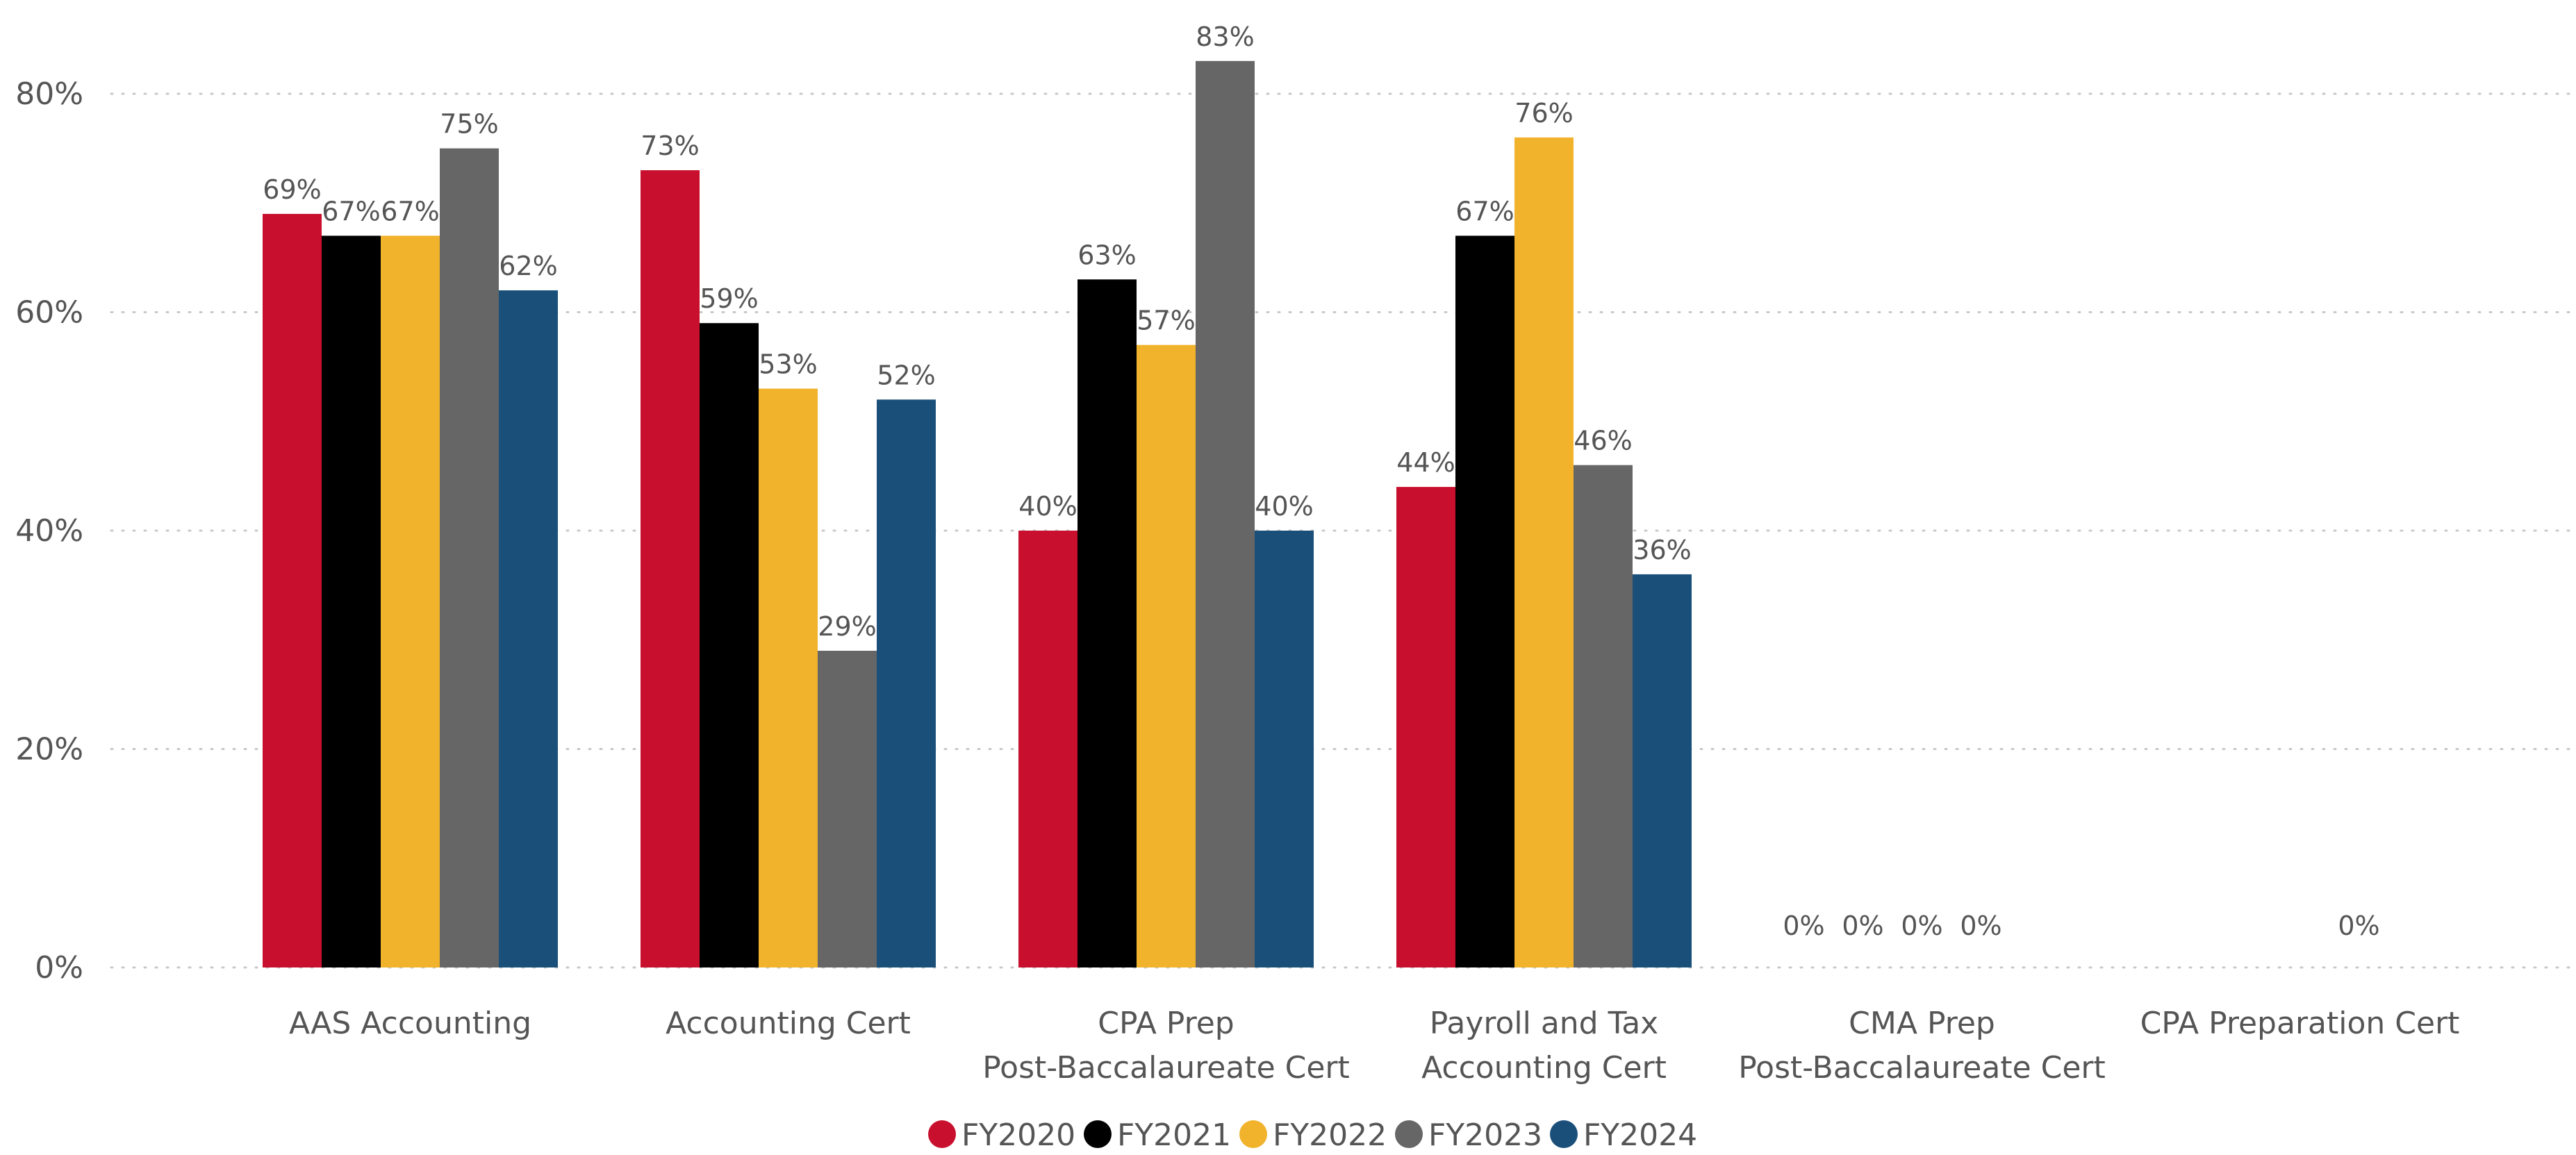  What do you see at coordinates (729, 298) in the screenshot?
I see `data-label: 59%` at bounding box center [729, 298].